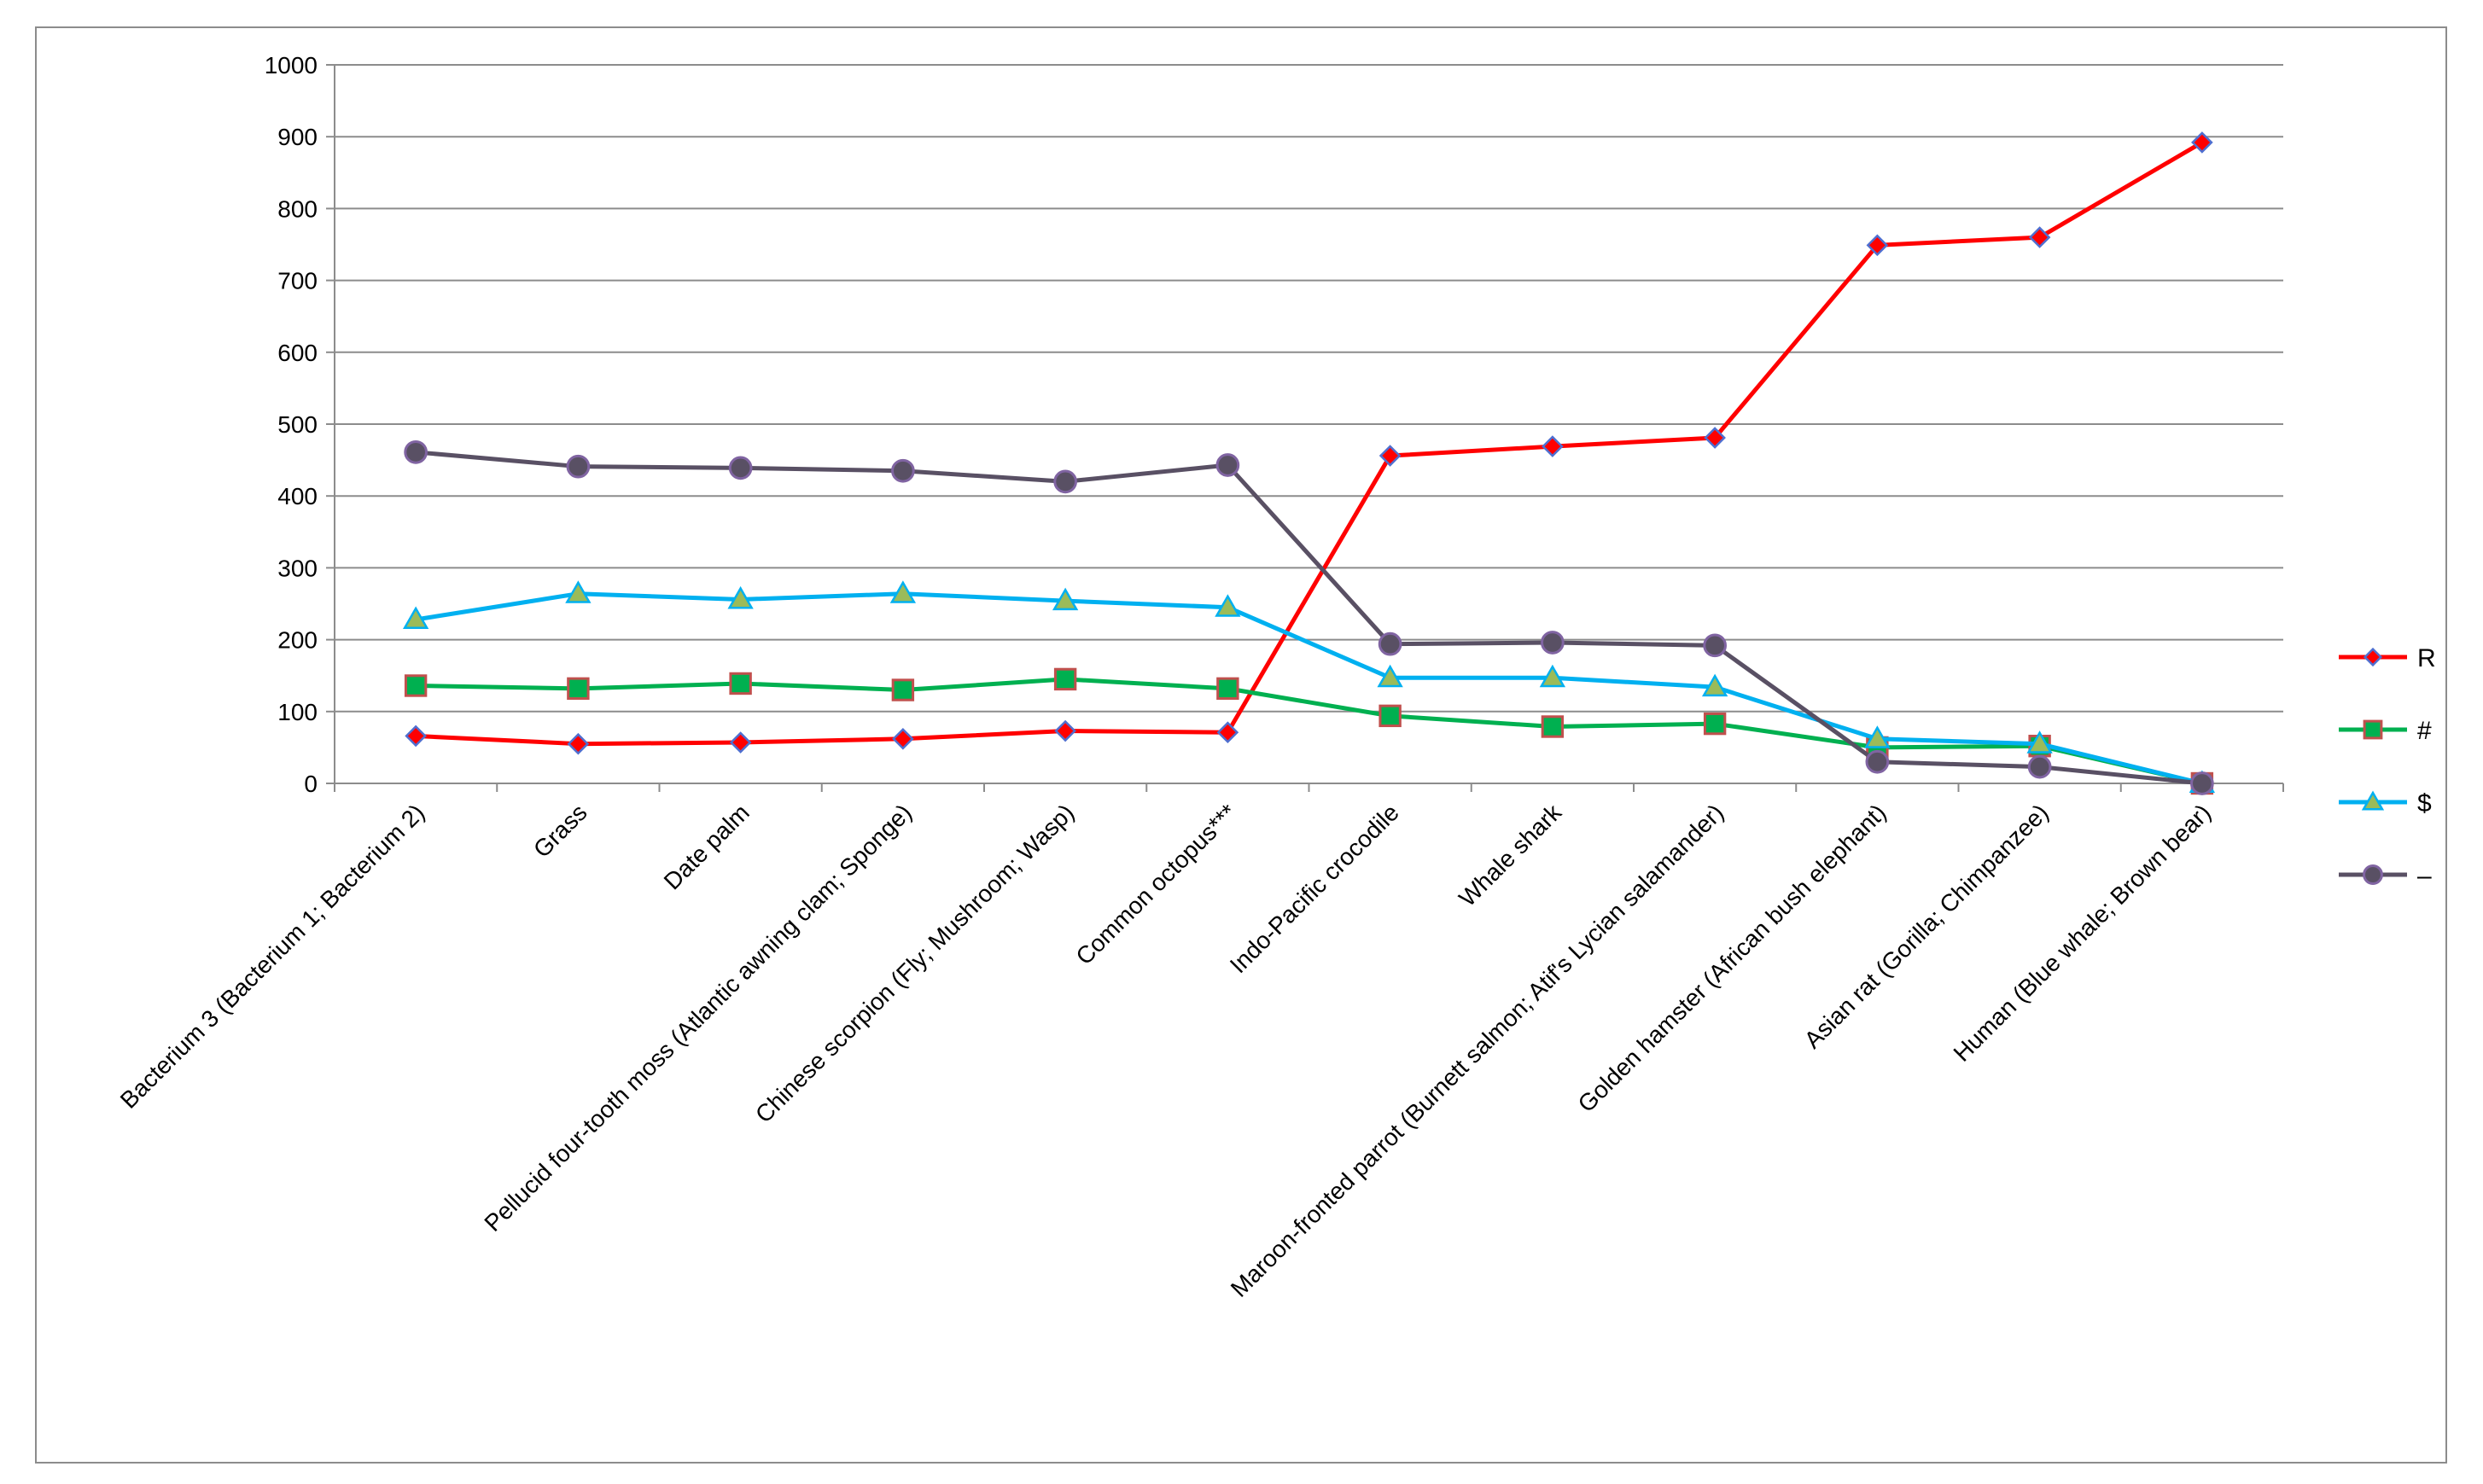 This screenshot has width=2483, height=1484. I want to click on legend-label: R, so click(2426, 658).